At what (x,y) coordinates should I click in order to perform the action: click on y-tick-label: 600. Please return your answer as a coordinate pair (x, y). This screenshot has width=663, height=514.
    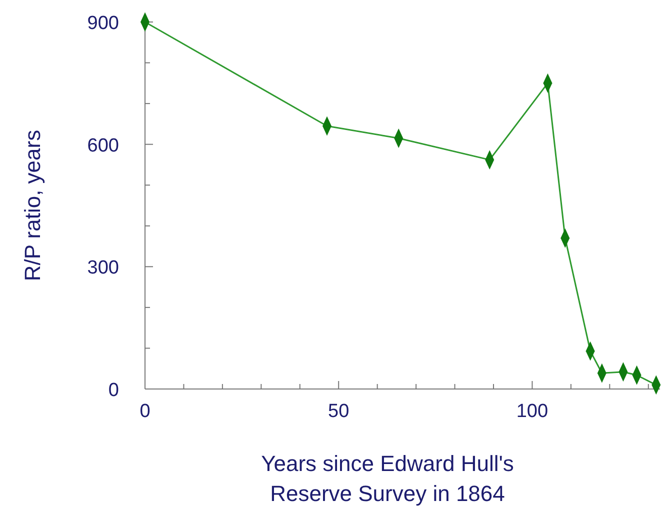
    Looking at the image, I should click on (103, 145).